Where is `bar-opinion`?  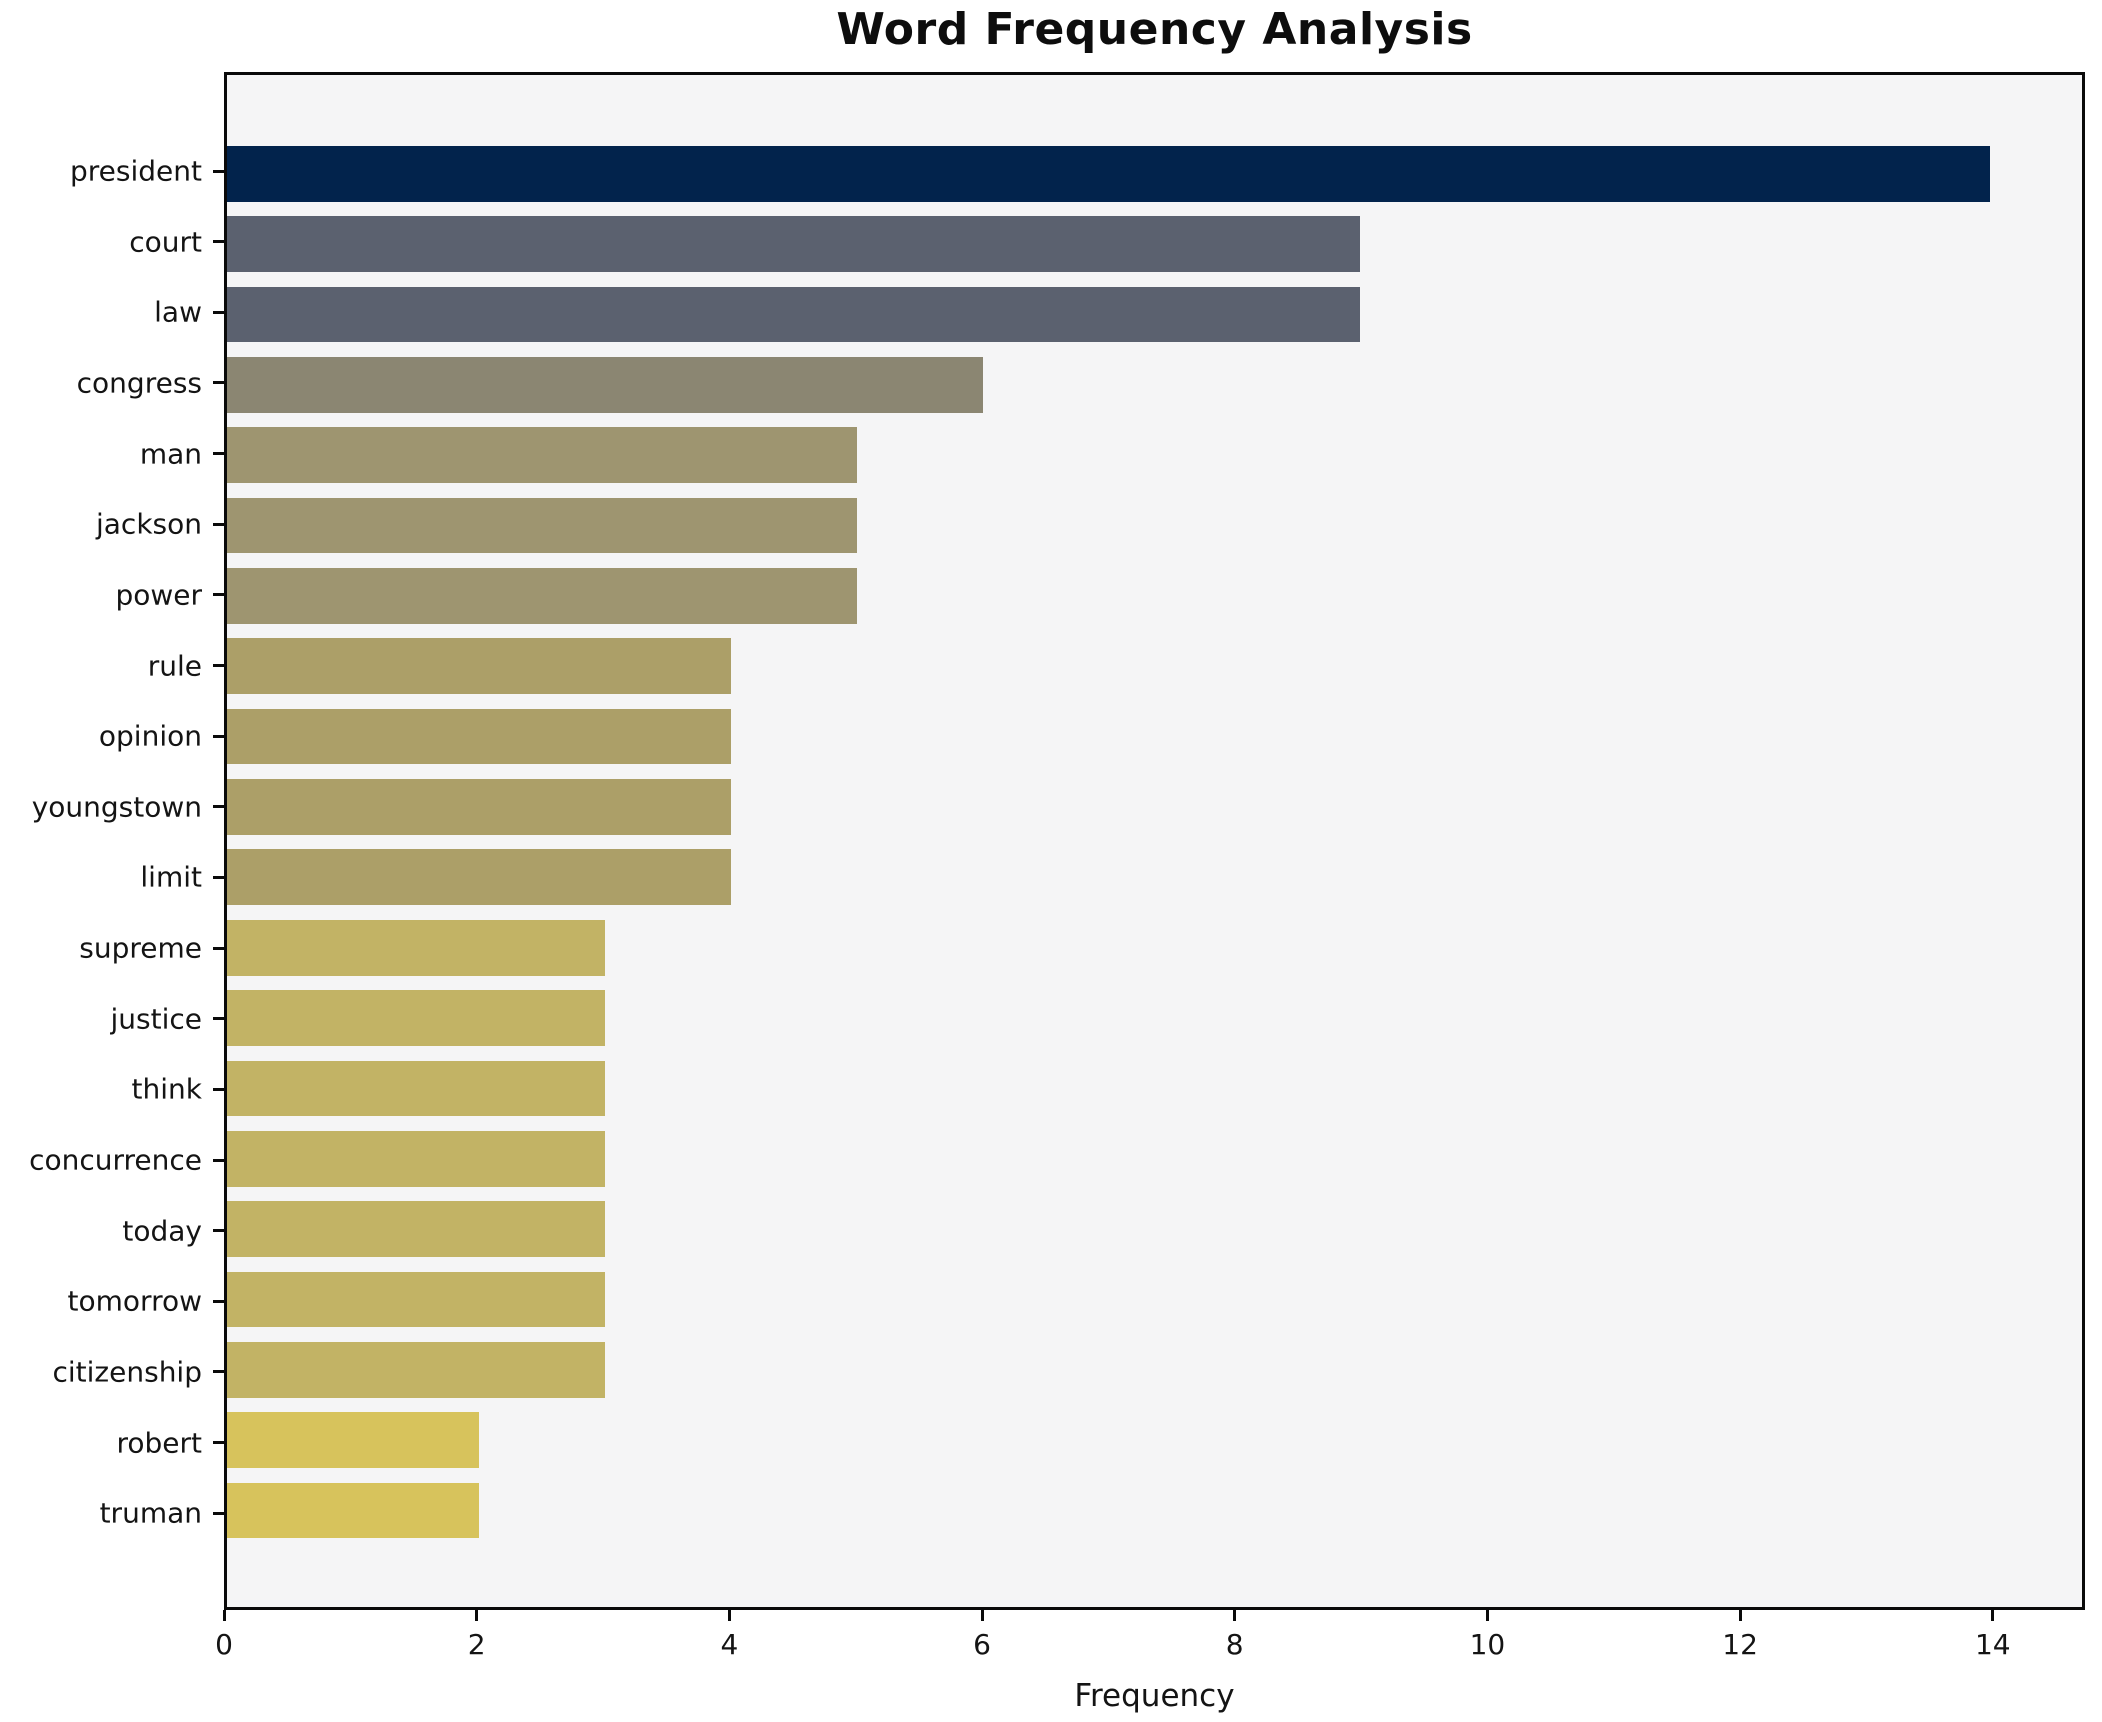 bar-opinion is located at coordinates (479, 736).